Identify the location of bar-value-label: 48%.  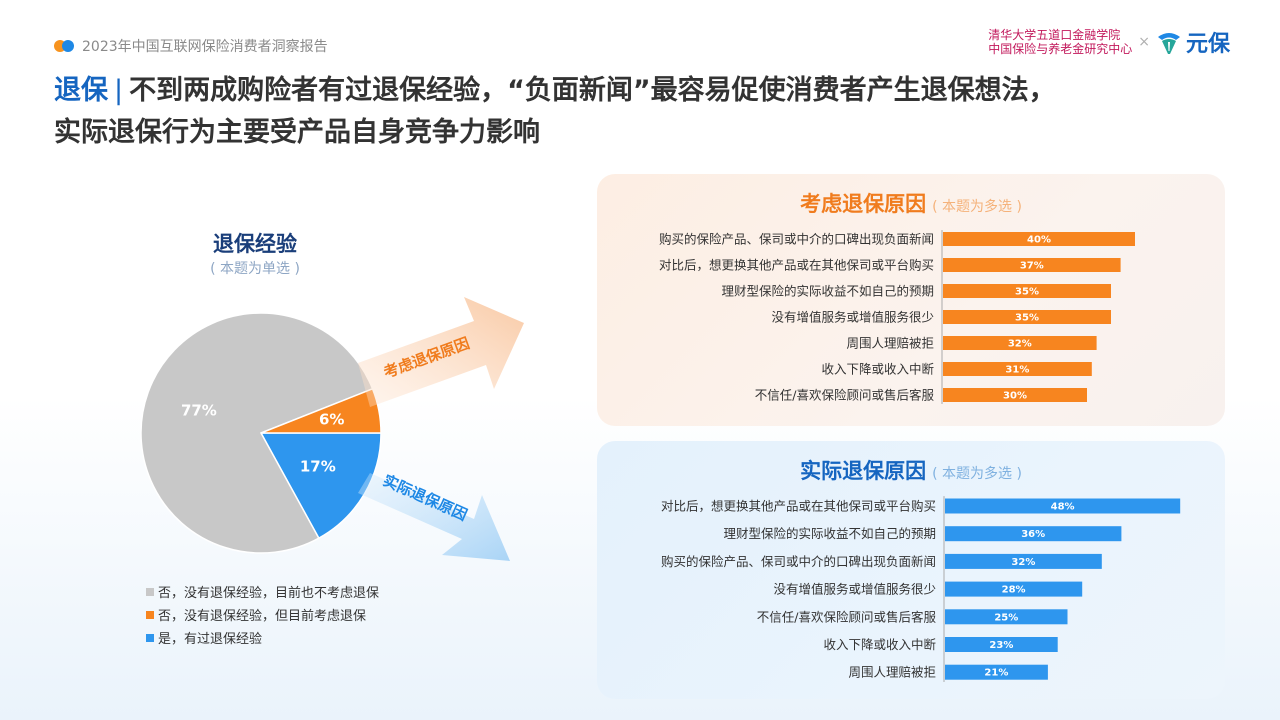
(1063, 507).